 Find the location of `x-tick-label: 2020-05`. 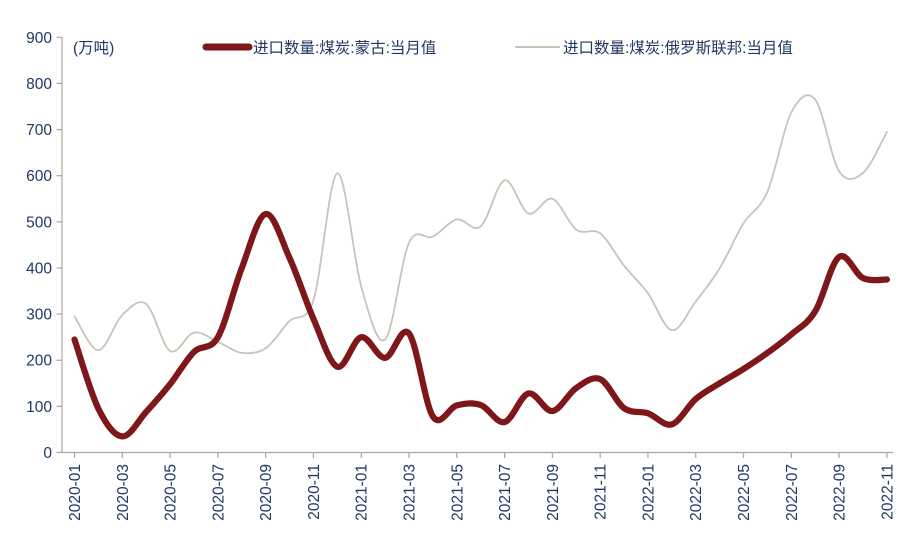

x-tick-label: 2020-05 is located at coordinates (171, 492).